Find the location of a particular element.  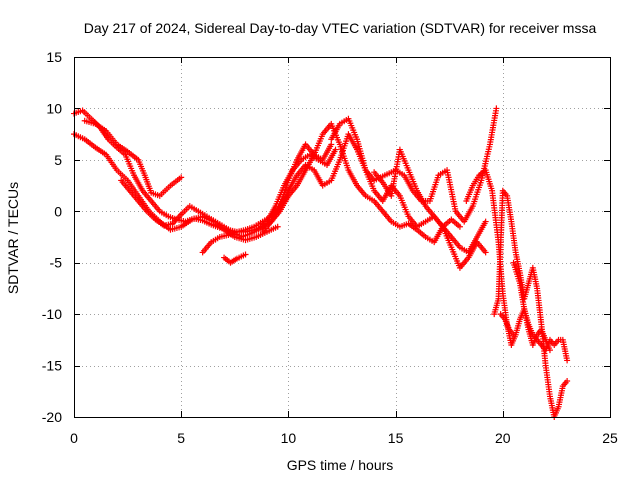

y-tick-label: -15 is located at coordinates (52, 366).